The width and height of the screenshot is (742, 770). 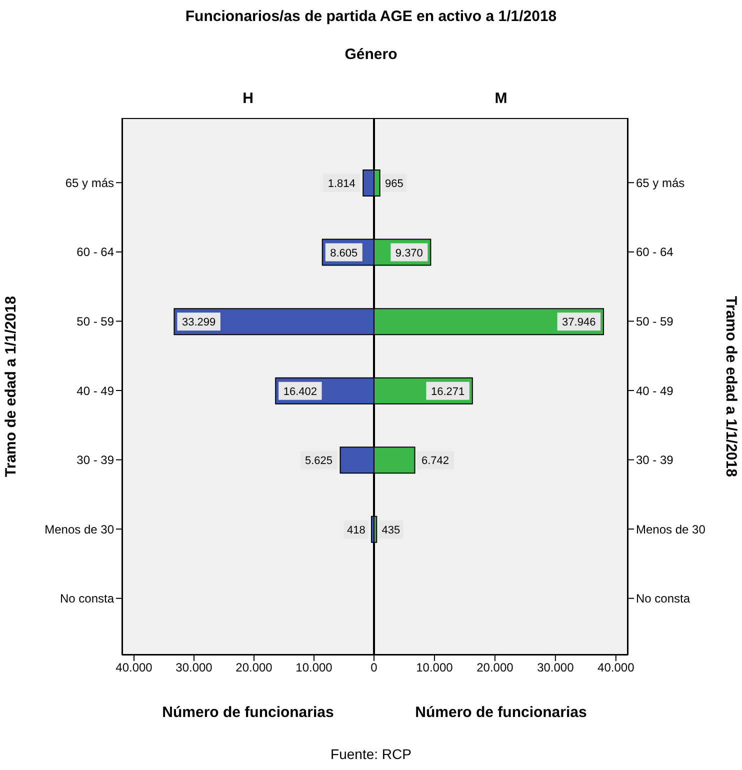 I want to click on chart-title: Funcionarios/as de partida AGE en activo a 1/1/2018, so click(x=371, y=16).